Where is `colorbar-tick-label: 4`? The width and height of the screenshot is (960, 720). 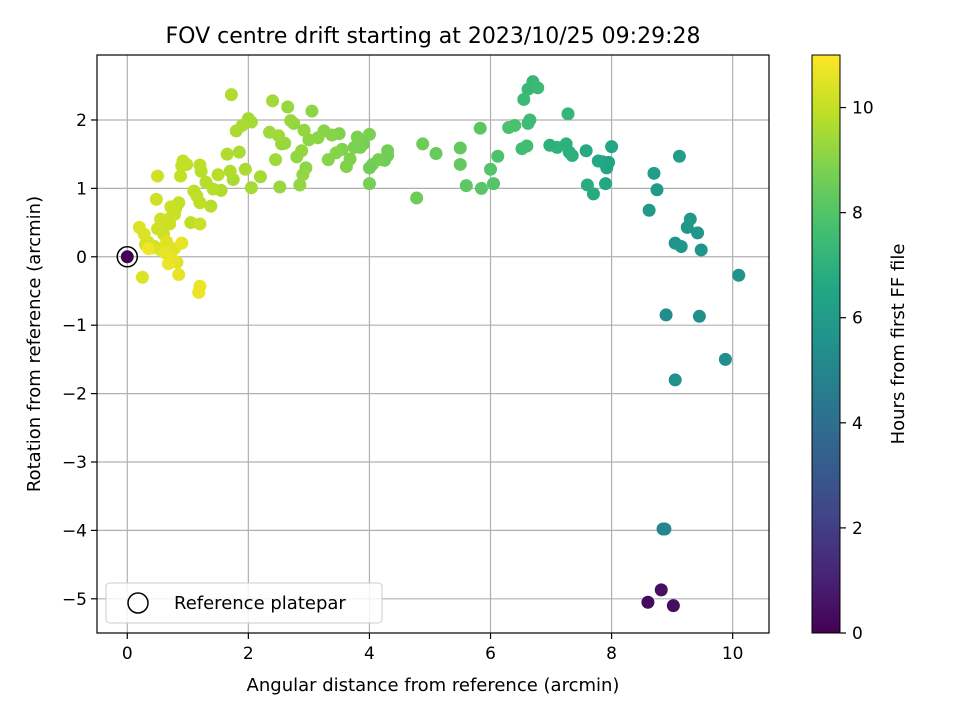 colorbar-tick-label: 4 is located at coordinates (857, 424).